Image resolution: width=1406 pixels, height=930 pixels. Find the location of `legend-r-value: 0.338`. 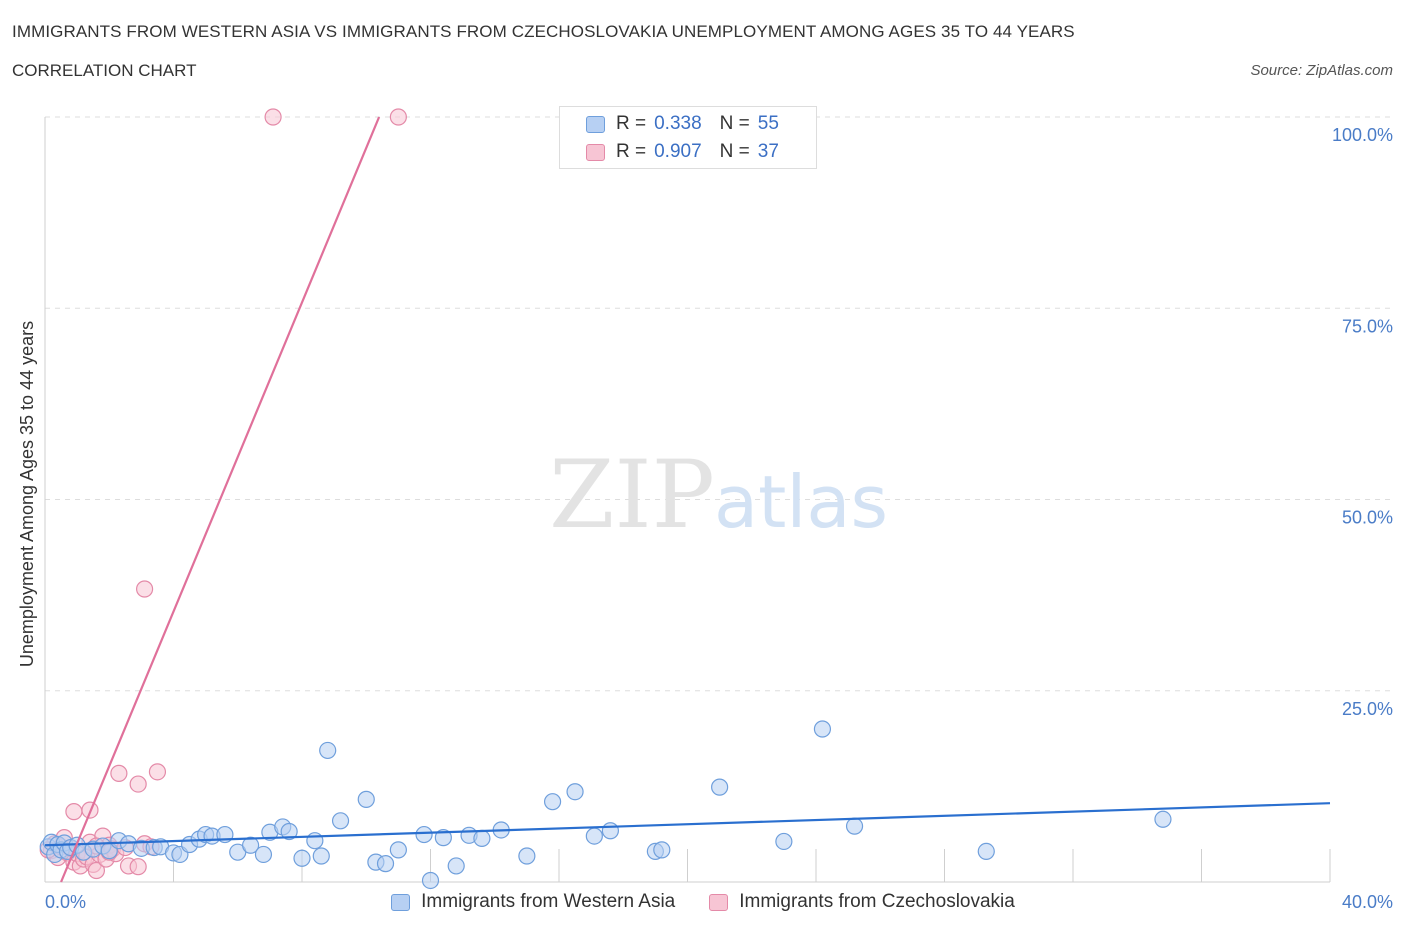

legend-r-value: 0.338 is located at coordinates (678, 123).